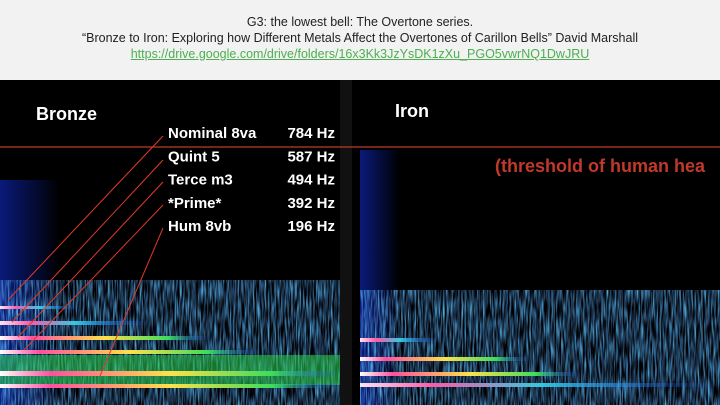 The image size is (720, 405). Describe the element at coordinates (195, 203) in the screenshot. I see `overtone-name: *Prime*` at that location.